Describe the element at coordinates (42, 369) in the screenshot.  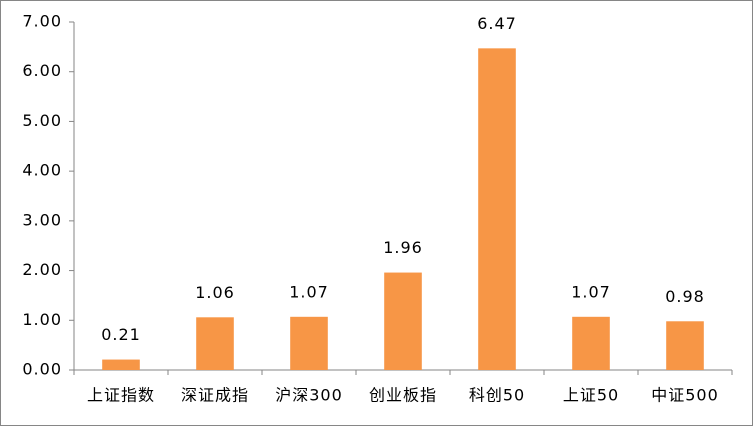
I see `y-tick-label: 0.00` at that location.